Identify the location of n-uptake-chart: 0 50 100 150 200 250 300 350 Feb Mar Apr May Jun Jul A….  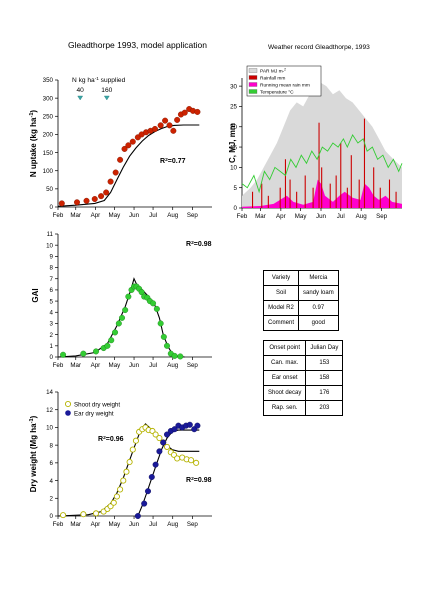
(120, 147).